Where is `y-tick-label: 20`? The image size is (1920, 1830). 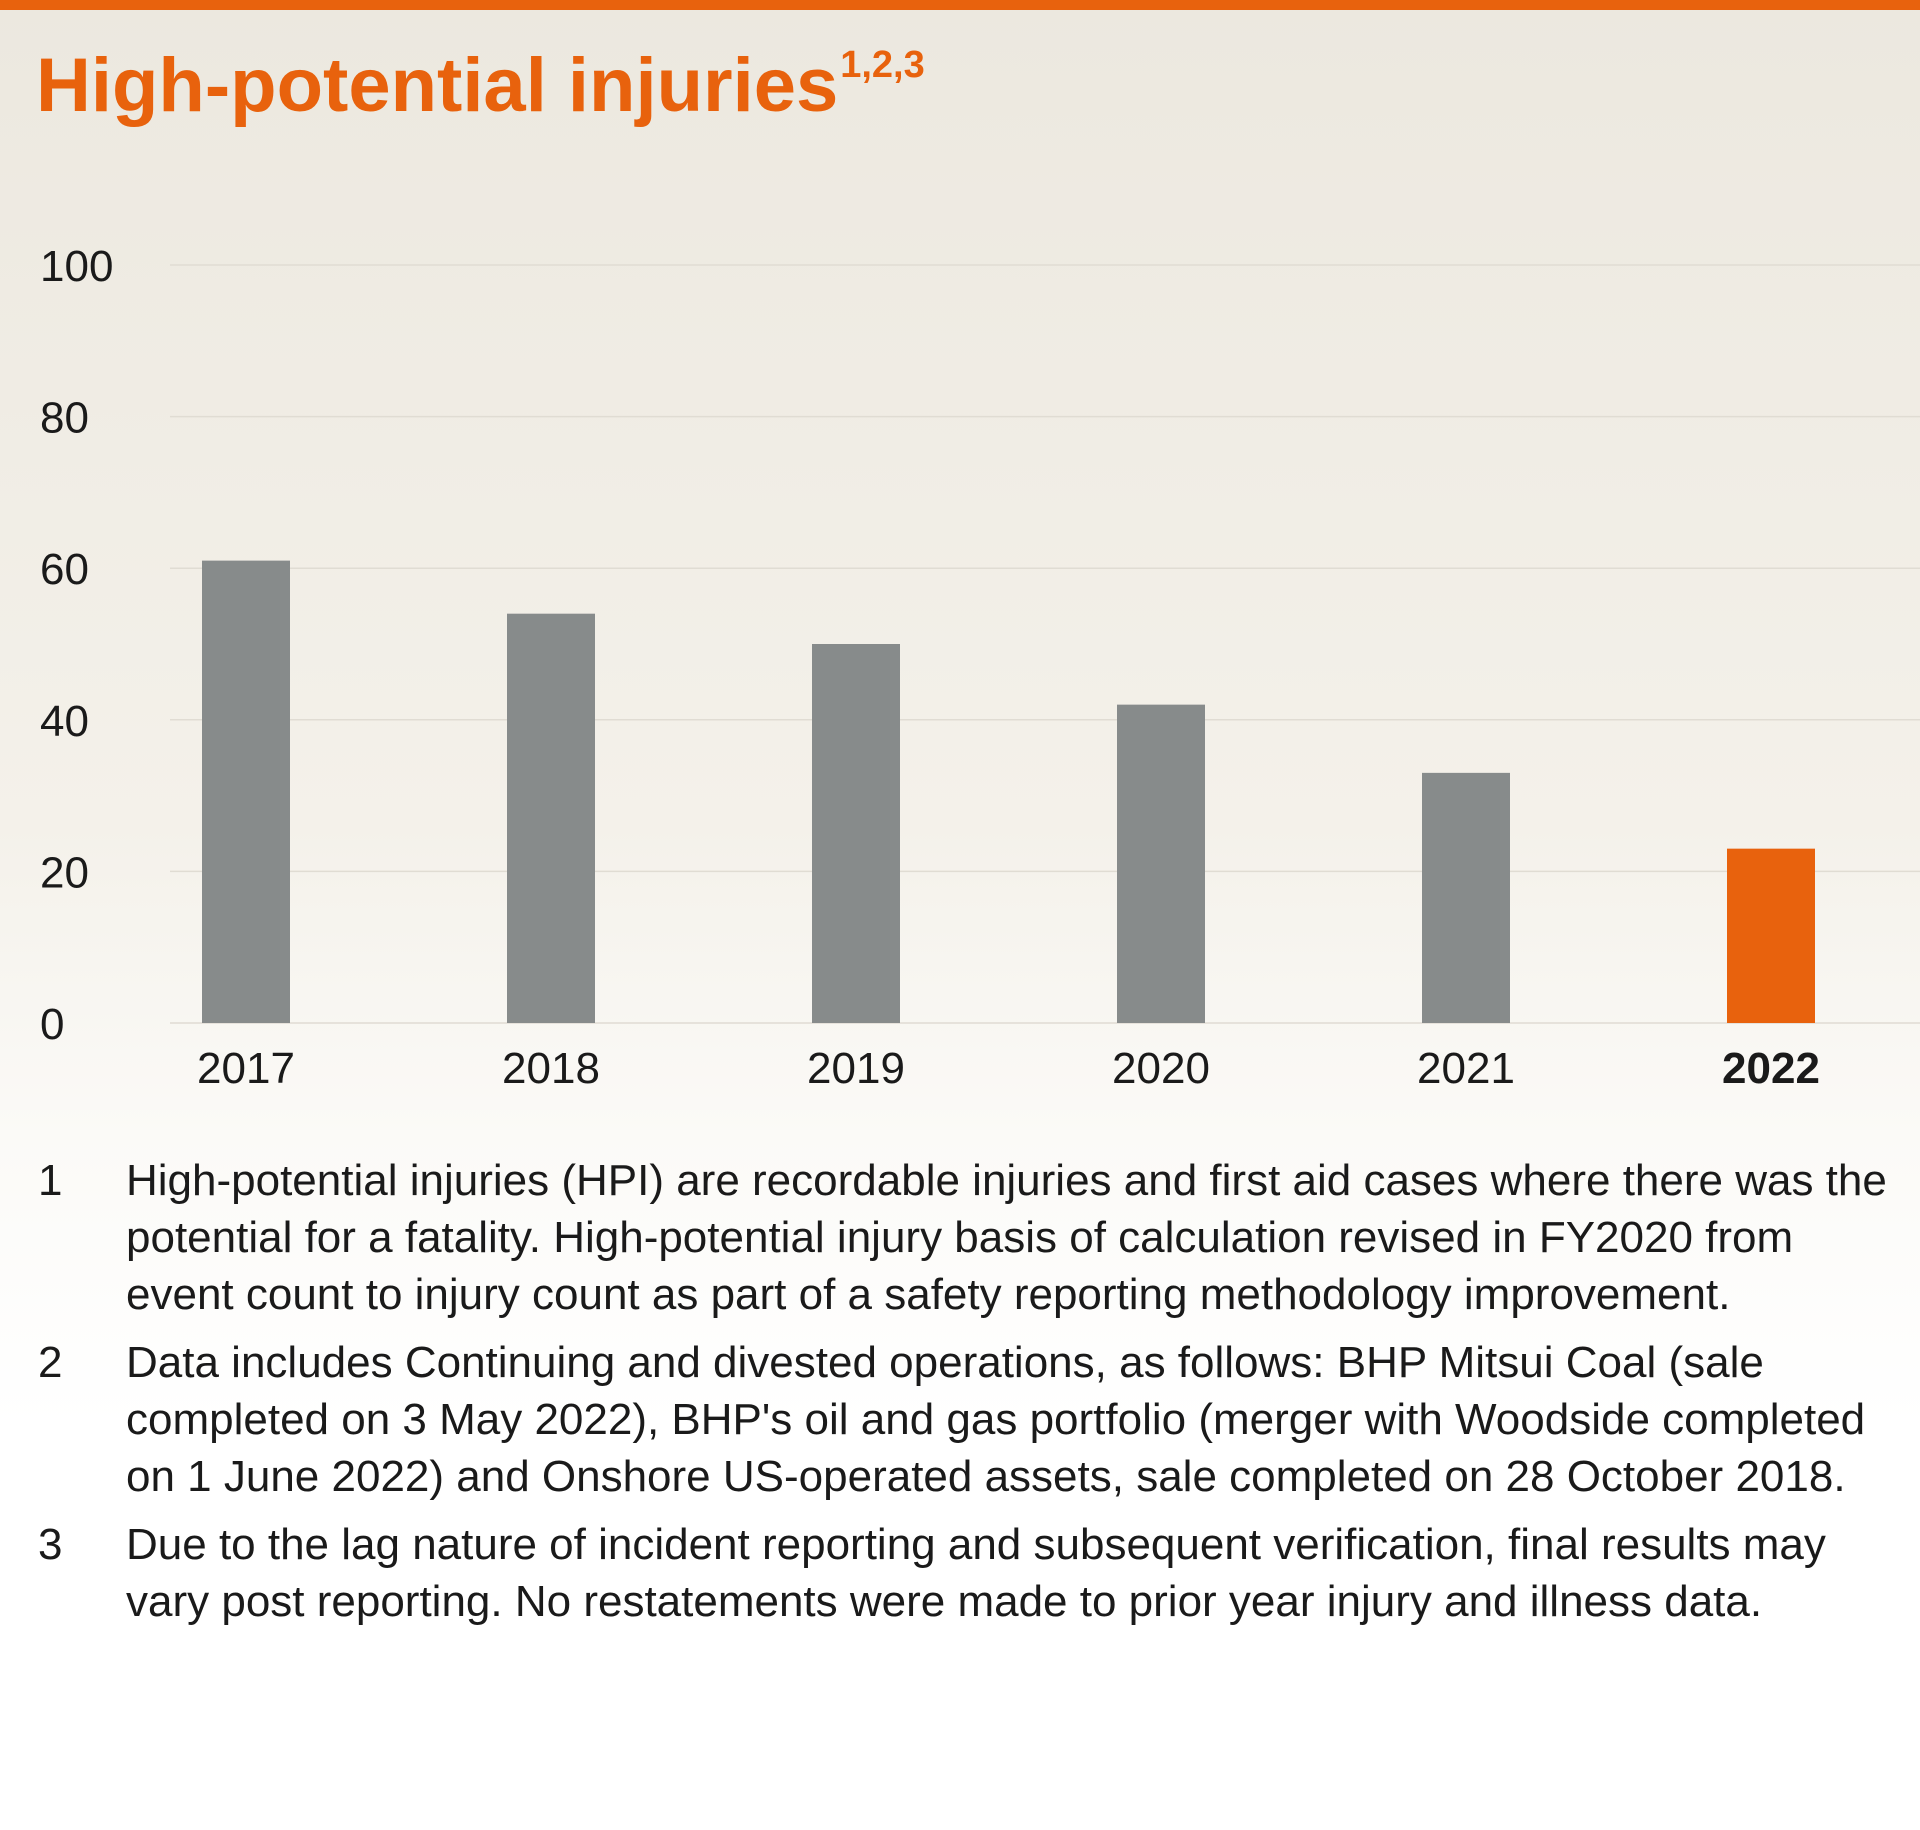 y-tick-label: 20 is located at coordinates (64, 872).